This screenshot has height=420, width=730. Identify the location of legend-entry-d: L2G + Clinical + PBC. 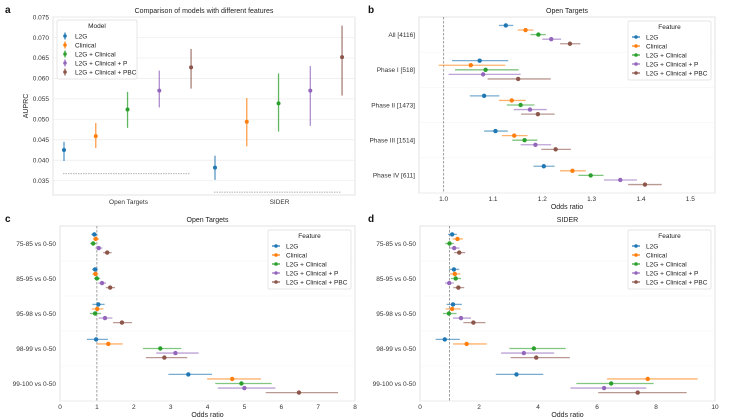
(677, 282).